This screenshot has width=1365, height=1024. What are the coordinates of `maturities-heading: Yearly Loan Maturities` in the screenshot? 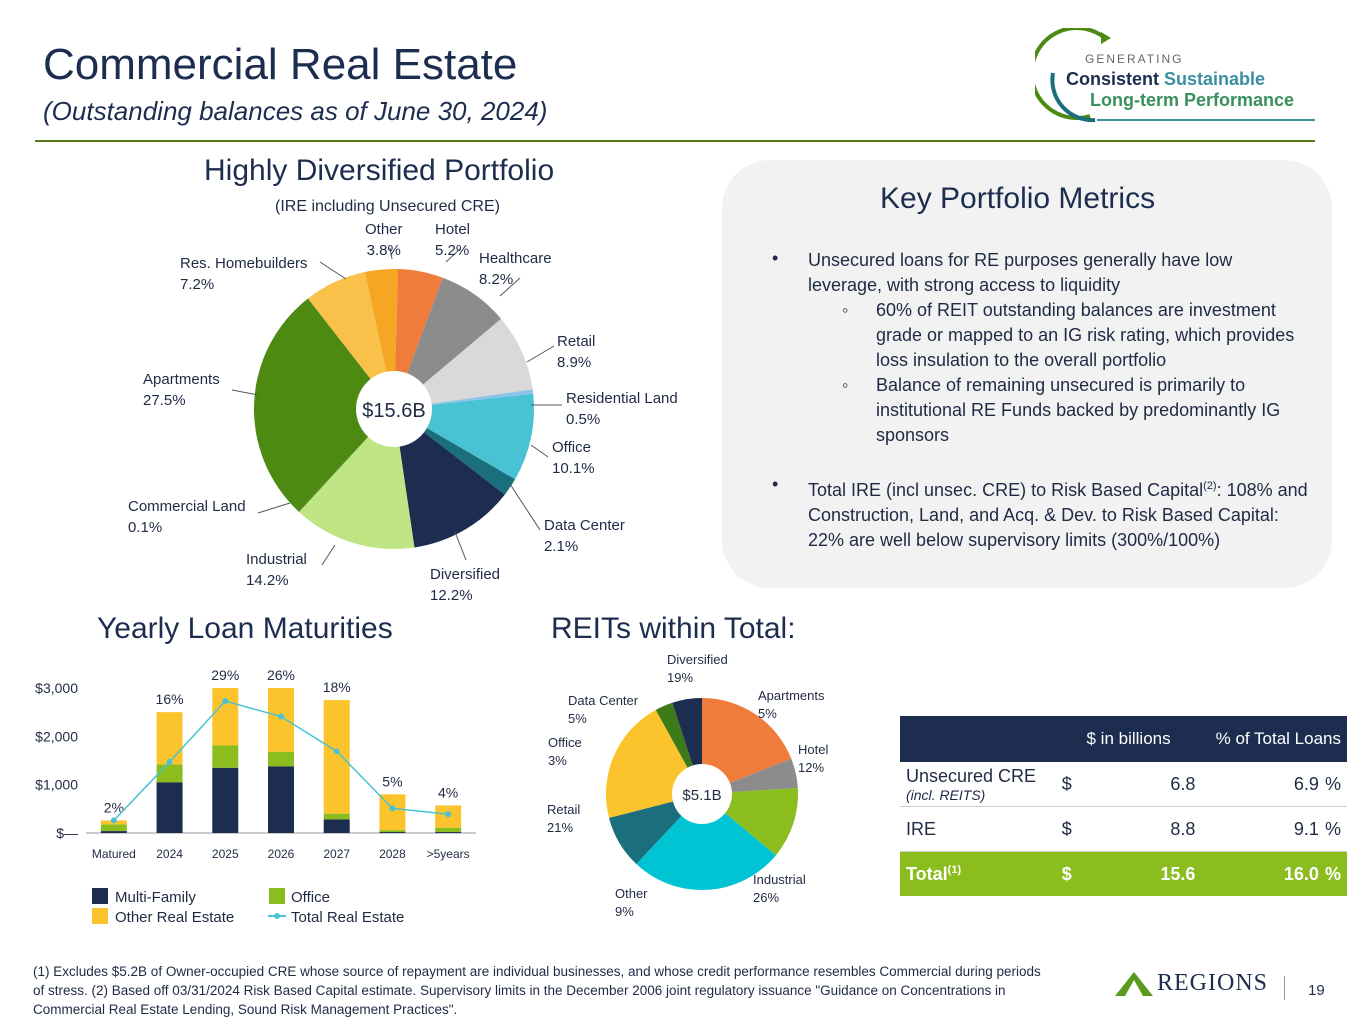 It's located at (245, 628).